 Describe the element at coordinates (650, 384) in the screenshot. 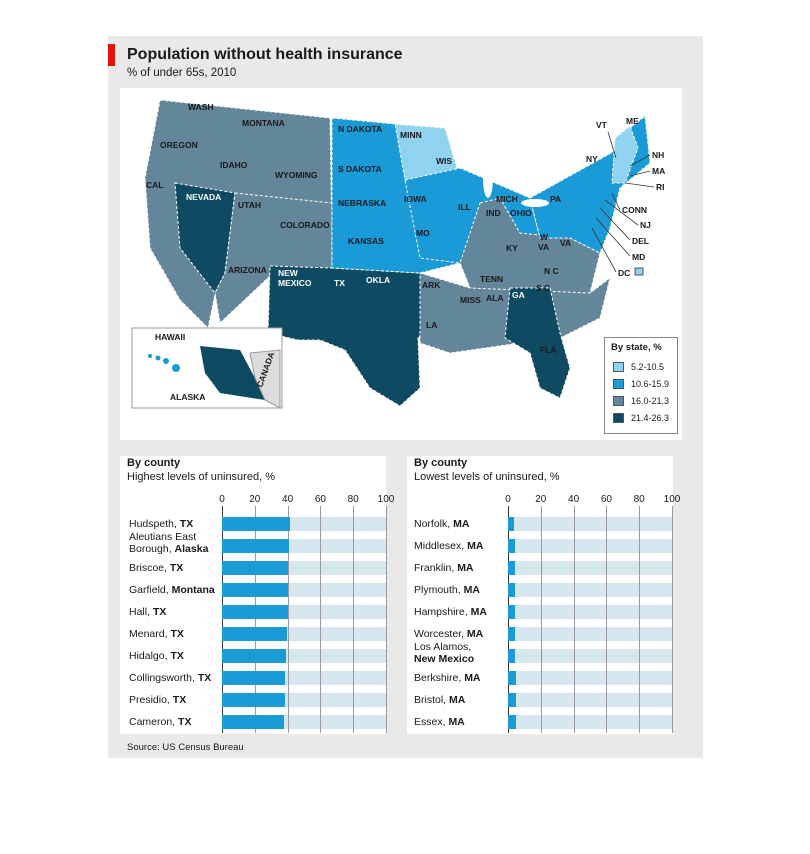

I see `legend-label-2: 10.6-15.9` at that location.